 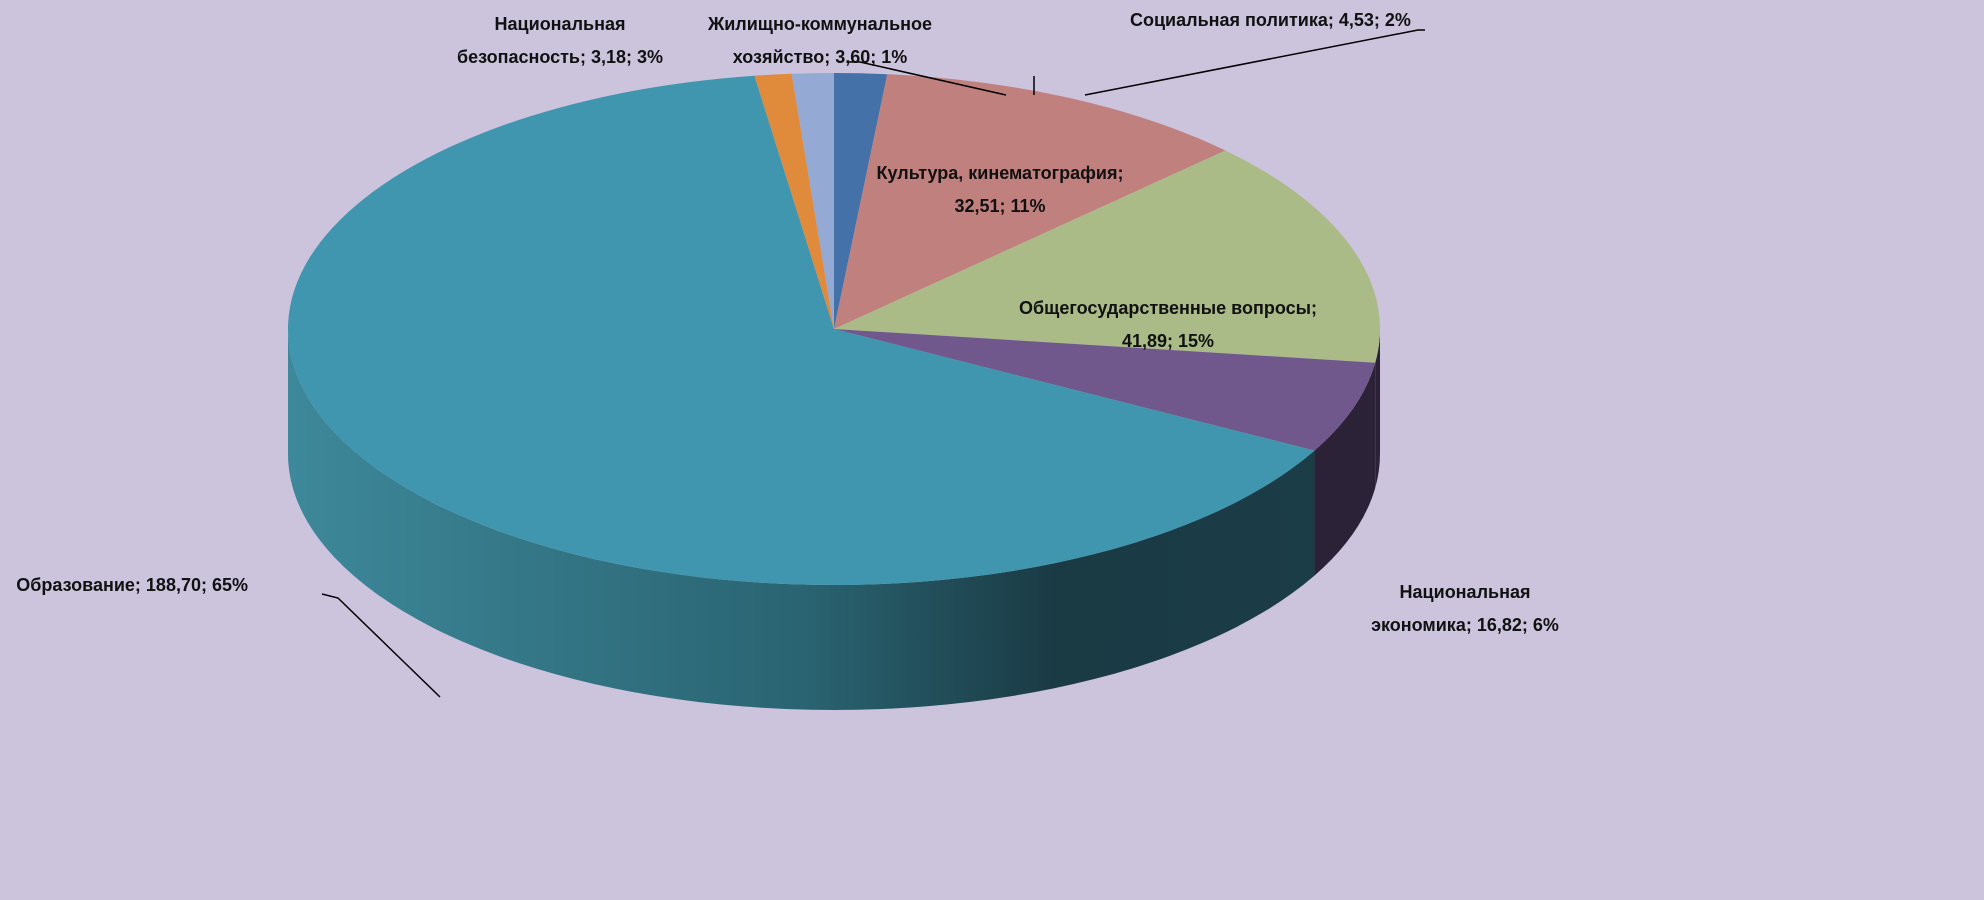 What do you see at coordinates (1465, 625) in the screenshot?
I see `data-label: экономика; 16,82; 6%` at bounding box center [1465, 625].